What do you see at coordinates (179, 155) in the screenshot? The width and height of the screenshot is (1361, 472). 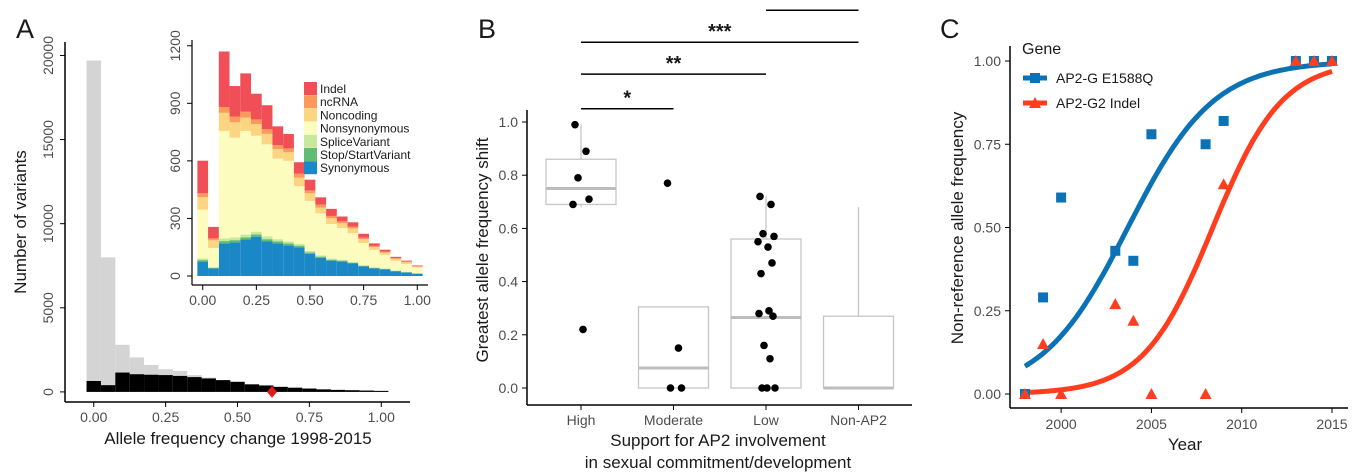 I see `inset-y-ticks: 0 300 600 900 1200` at bounding box center [179, 155].